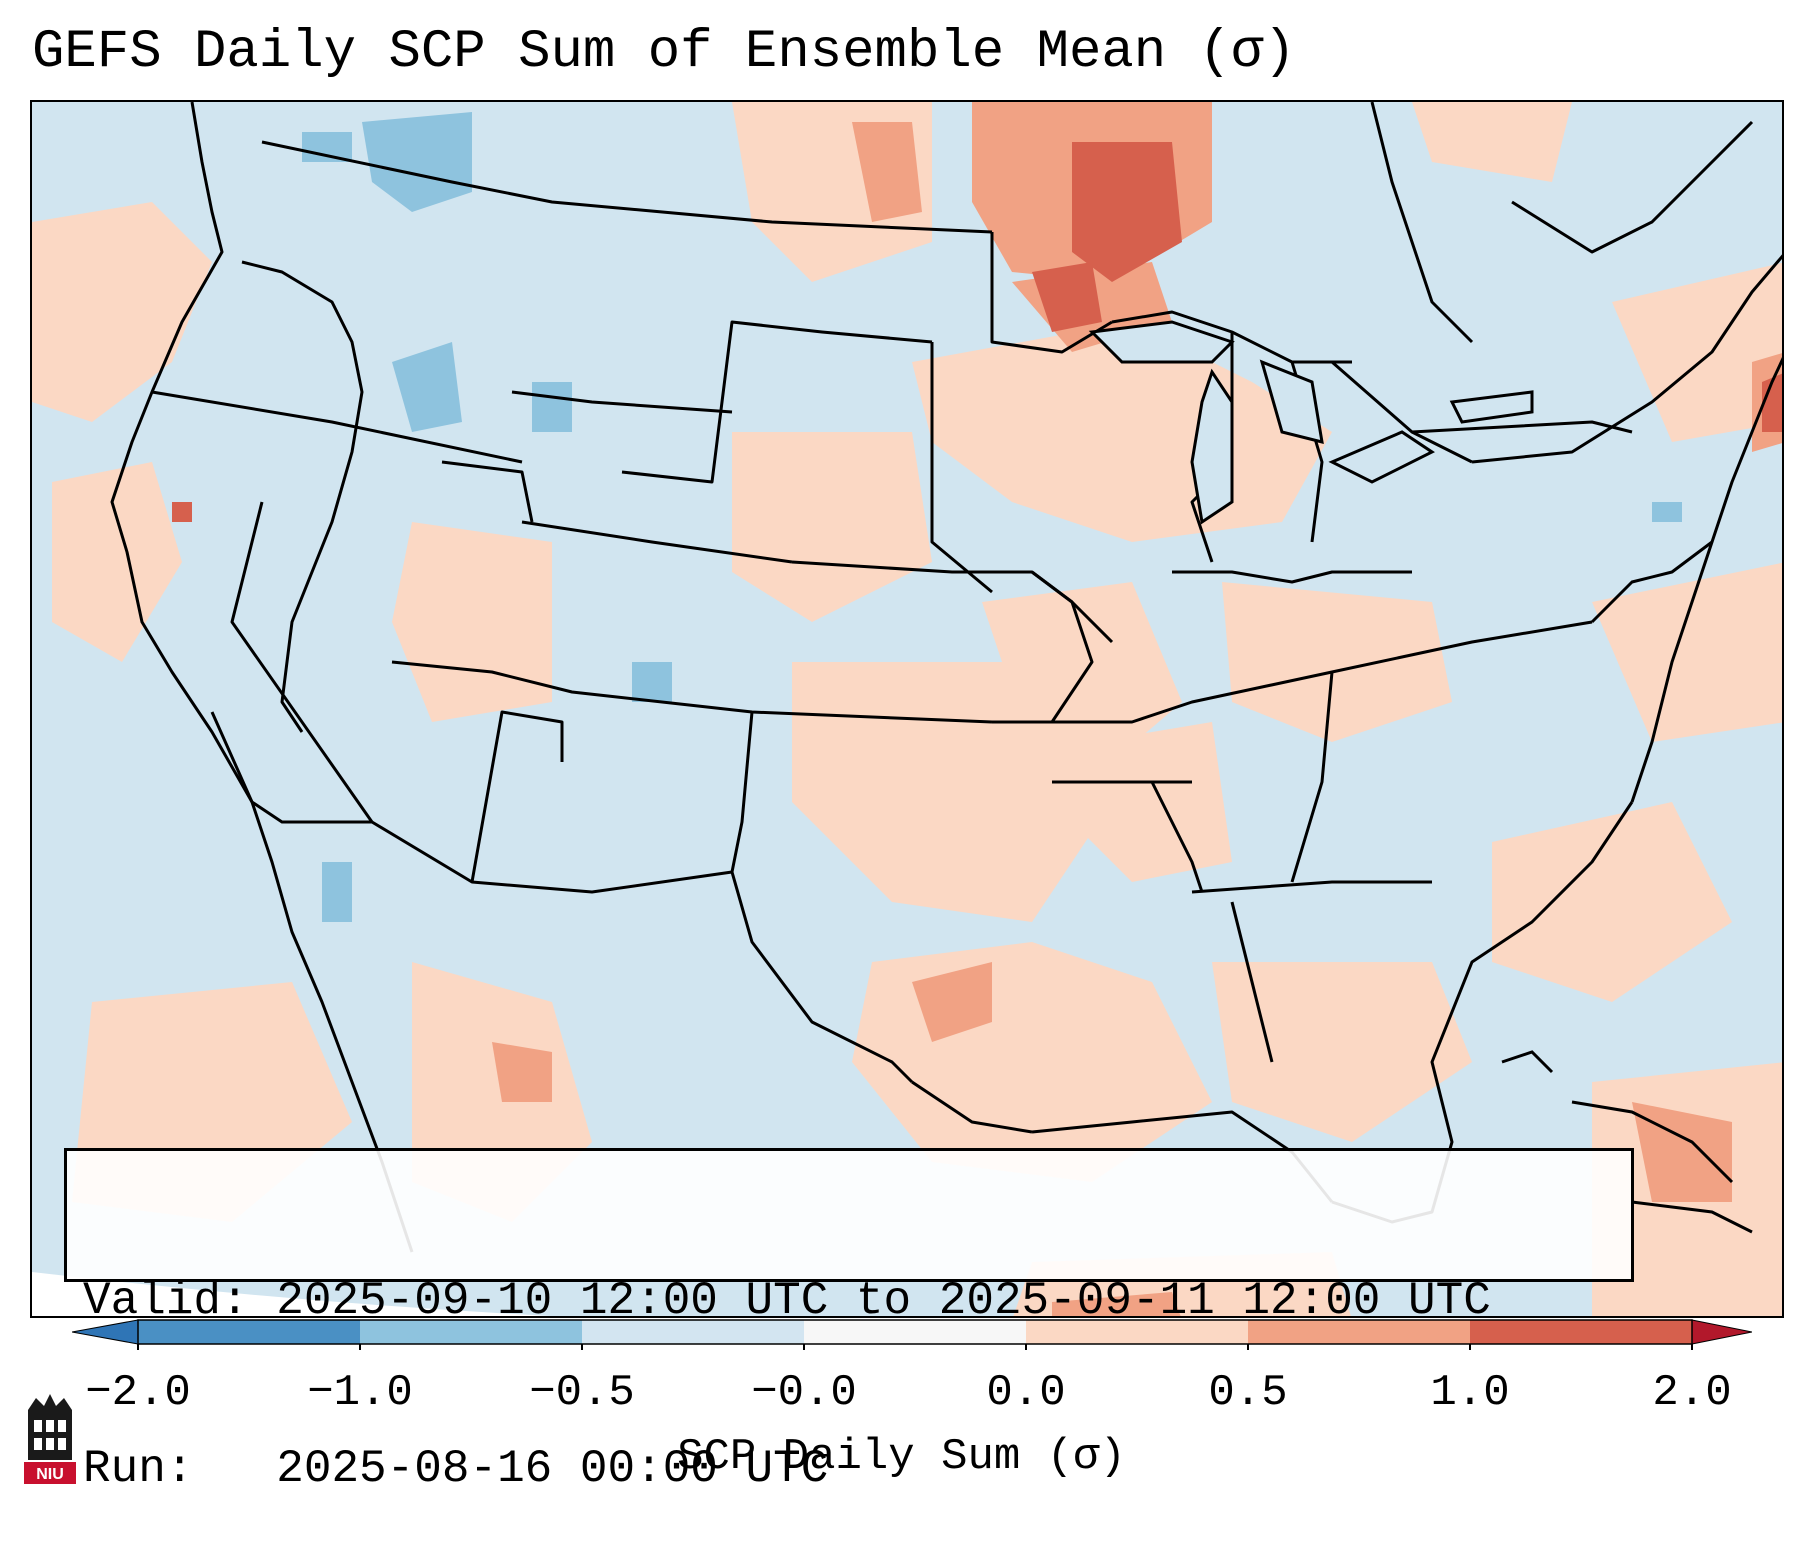  Describe the element at coordinates (1026, 1393) in the screenshot. I see `colorbar-tick-label: 0.0` at that location.